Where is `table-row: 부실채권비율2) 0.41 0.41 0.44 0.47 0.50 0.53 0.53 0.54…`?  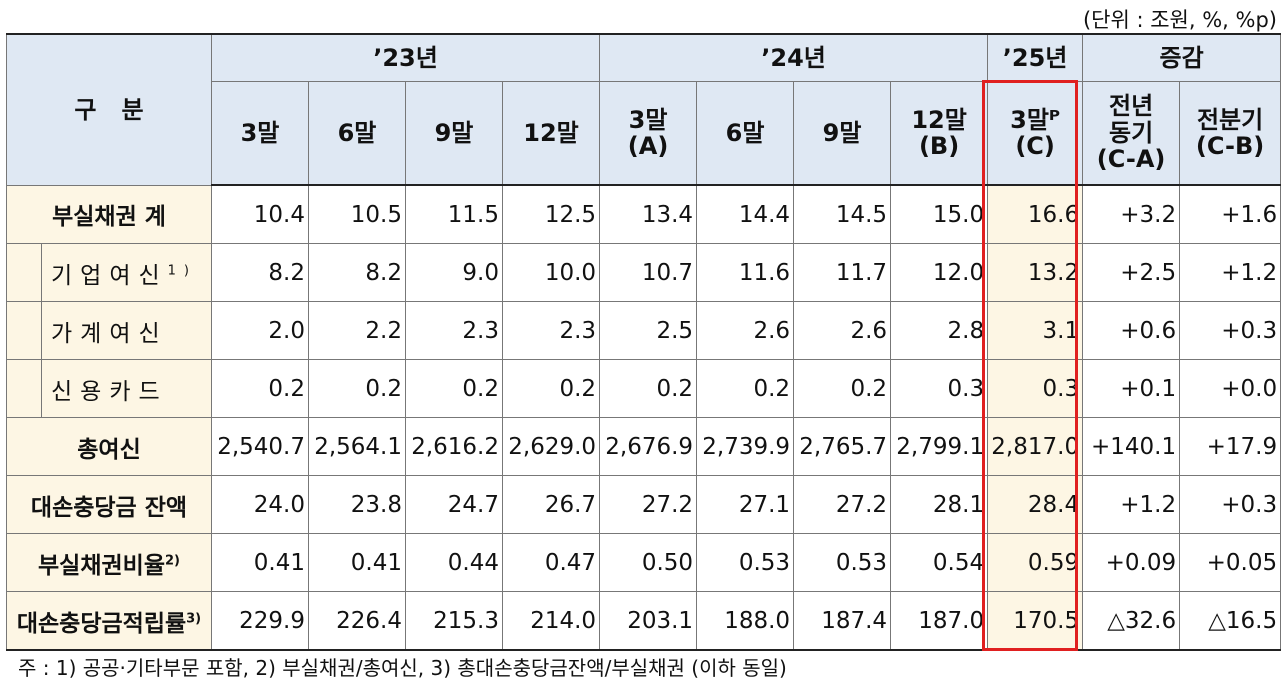 table-row: 부실채권비율2) 0.41 0.41 0.44 0.47 0.50 0.53 0.53 0.54… is located at coordinates (644, 562).